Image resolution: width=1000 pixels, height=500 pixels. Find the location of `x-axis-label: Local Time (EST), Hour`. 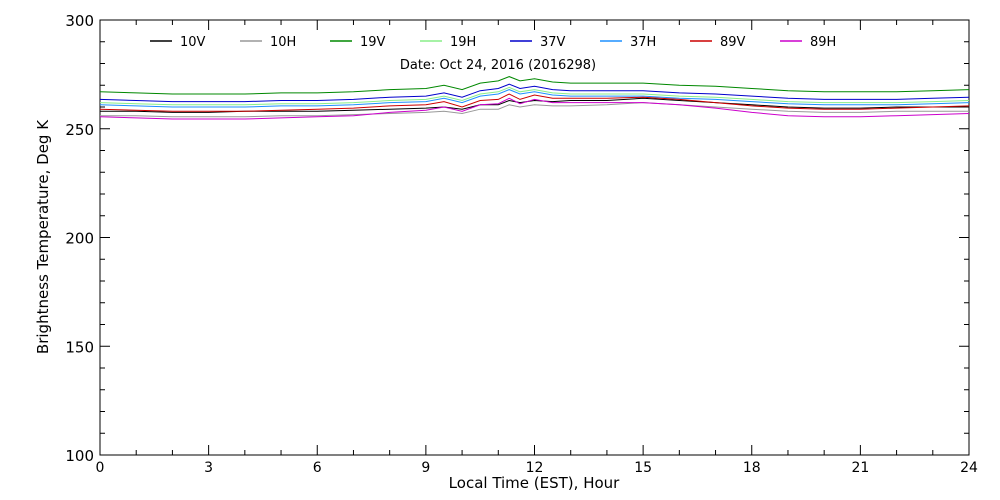

x-axis-label: Local Time (EST), Hour is located at coordinates (534, 483).